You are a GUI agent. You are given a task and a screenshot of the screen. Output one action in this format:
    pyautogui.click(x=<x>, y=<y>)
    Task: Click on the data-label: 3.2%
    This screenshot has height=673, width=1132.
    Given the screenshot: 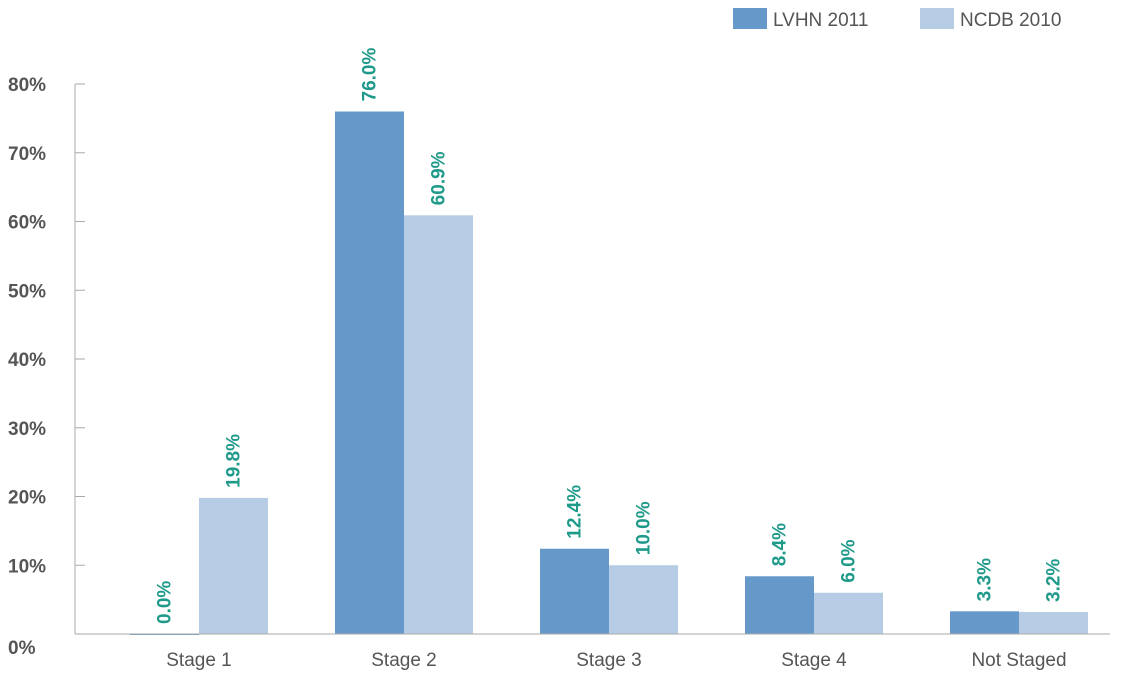 What is the action you would take?
    pyautogui.click(x=1054, y=580)
    